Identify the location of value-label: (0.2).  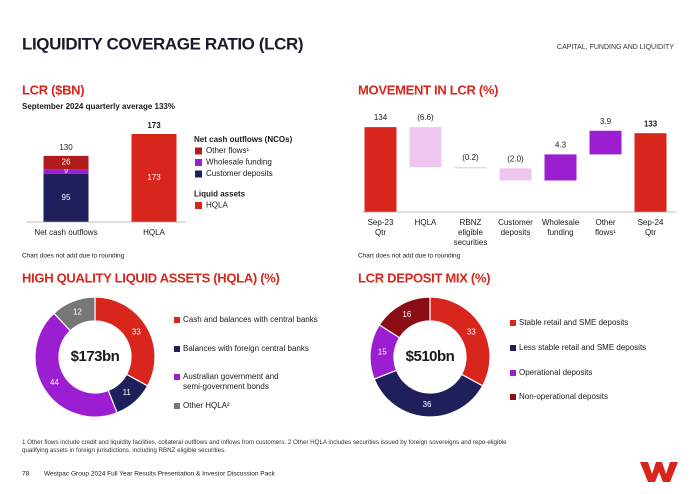
(470, 157).